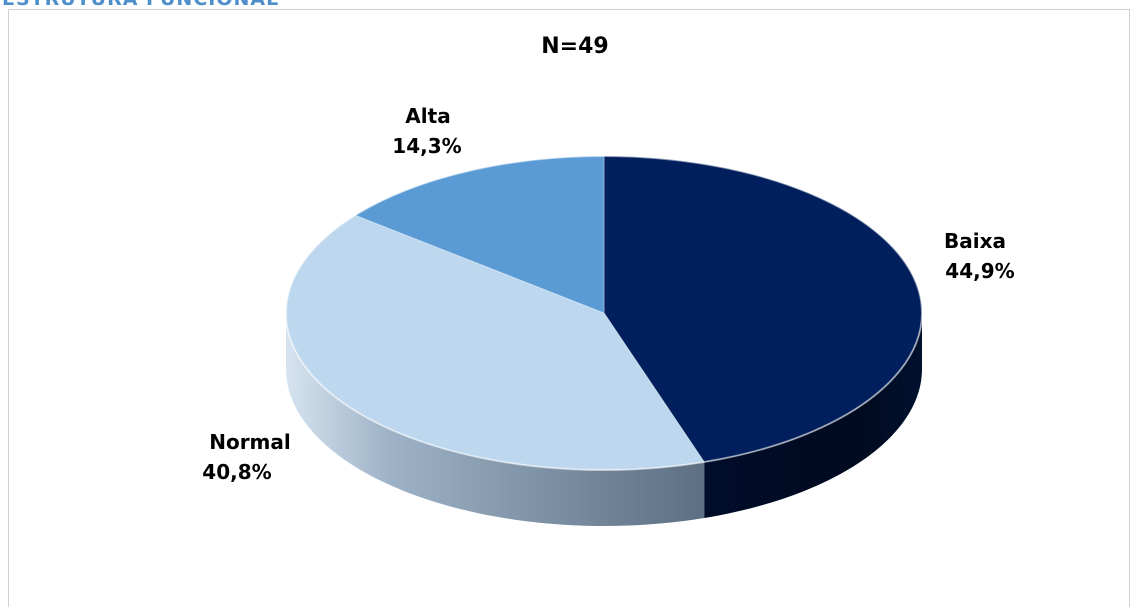  Describe the element at coordinates (426, 146) in the screenshot. I see `slice-value-alta: 14,3%` at that location.